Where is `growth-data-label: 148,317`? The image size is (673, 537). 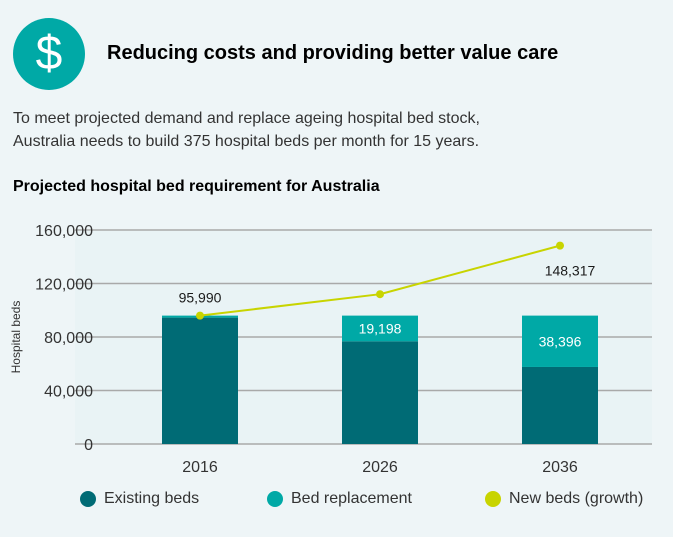 growth-data-label: 148,317 is located at coordinates (570, 271).